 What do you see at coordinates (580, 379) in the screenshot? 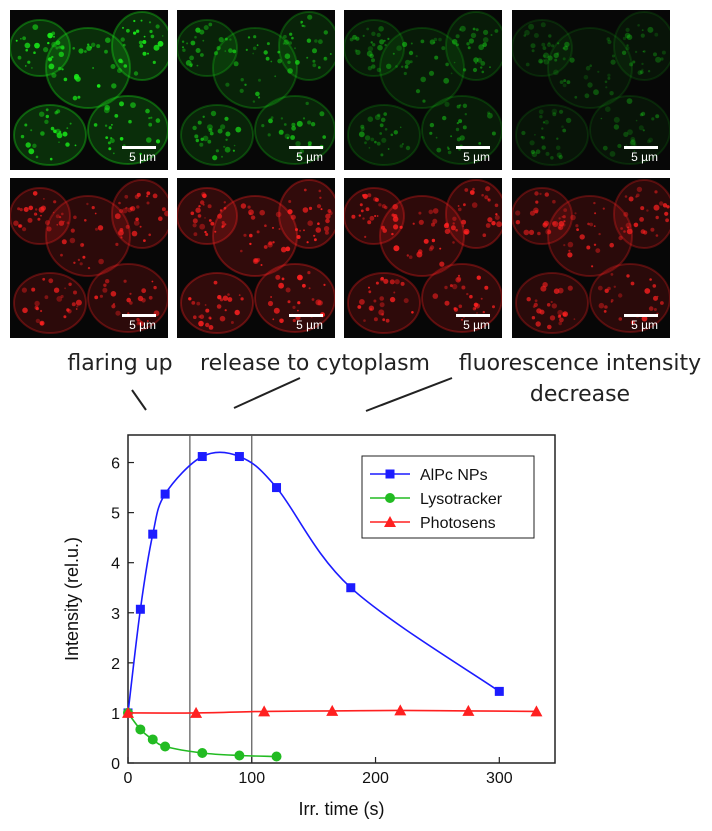
I see `phase-label-decrease: fluorescence intensity decrease` at bounding box center [580, 379].